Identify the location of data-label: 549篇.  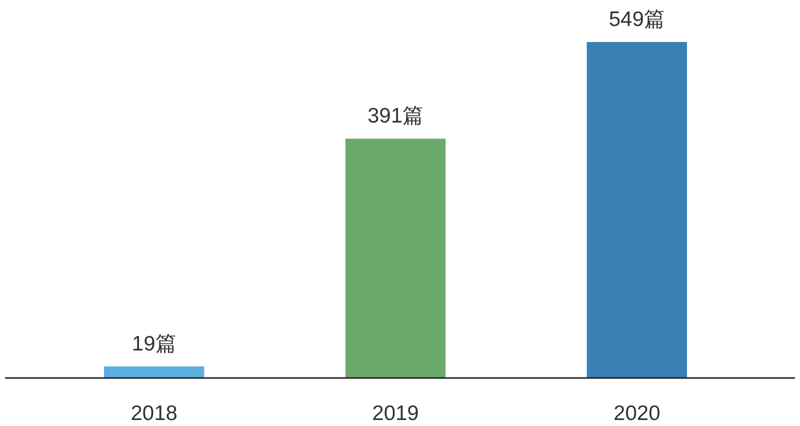
(636, 19).